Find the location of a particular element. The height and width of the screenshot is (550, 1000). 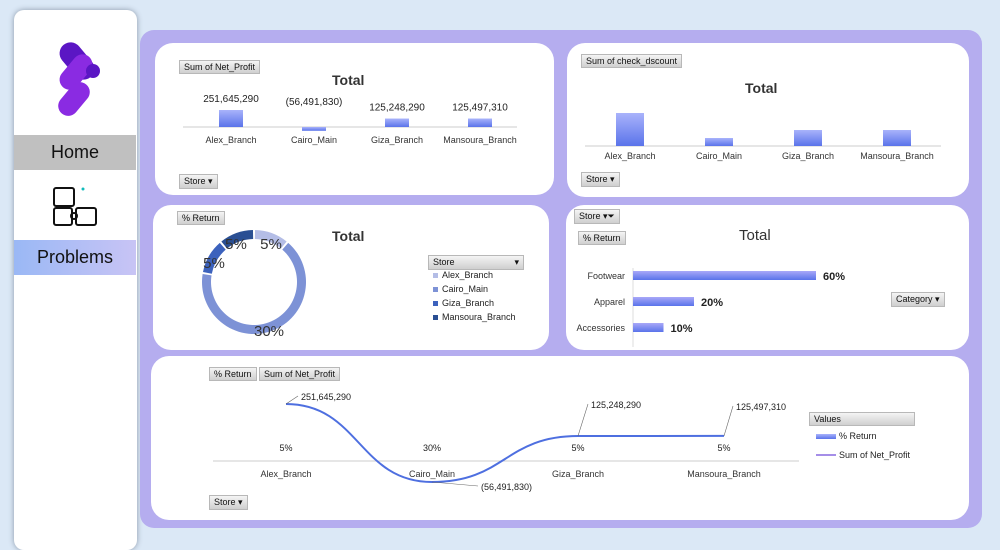

logo-icon is located at coordinates (79, 79).